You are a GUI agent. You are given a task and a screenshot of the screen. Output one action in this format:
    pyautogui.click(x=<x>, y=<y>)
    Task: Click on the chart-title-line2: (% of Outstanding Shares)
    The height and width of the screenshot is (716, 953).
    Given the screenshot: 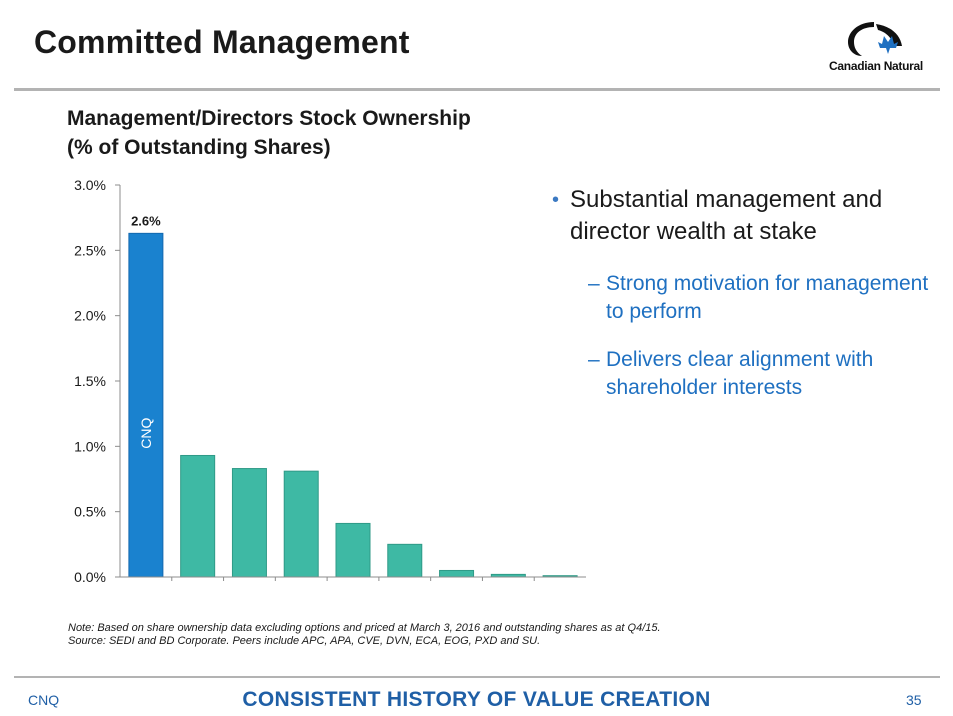 What is the action you would take?
    pyautogui.click(x=199, y=147)
    